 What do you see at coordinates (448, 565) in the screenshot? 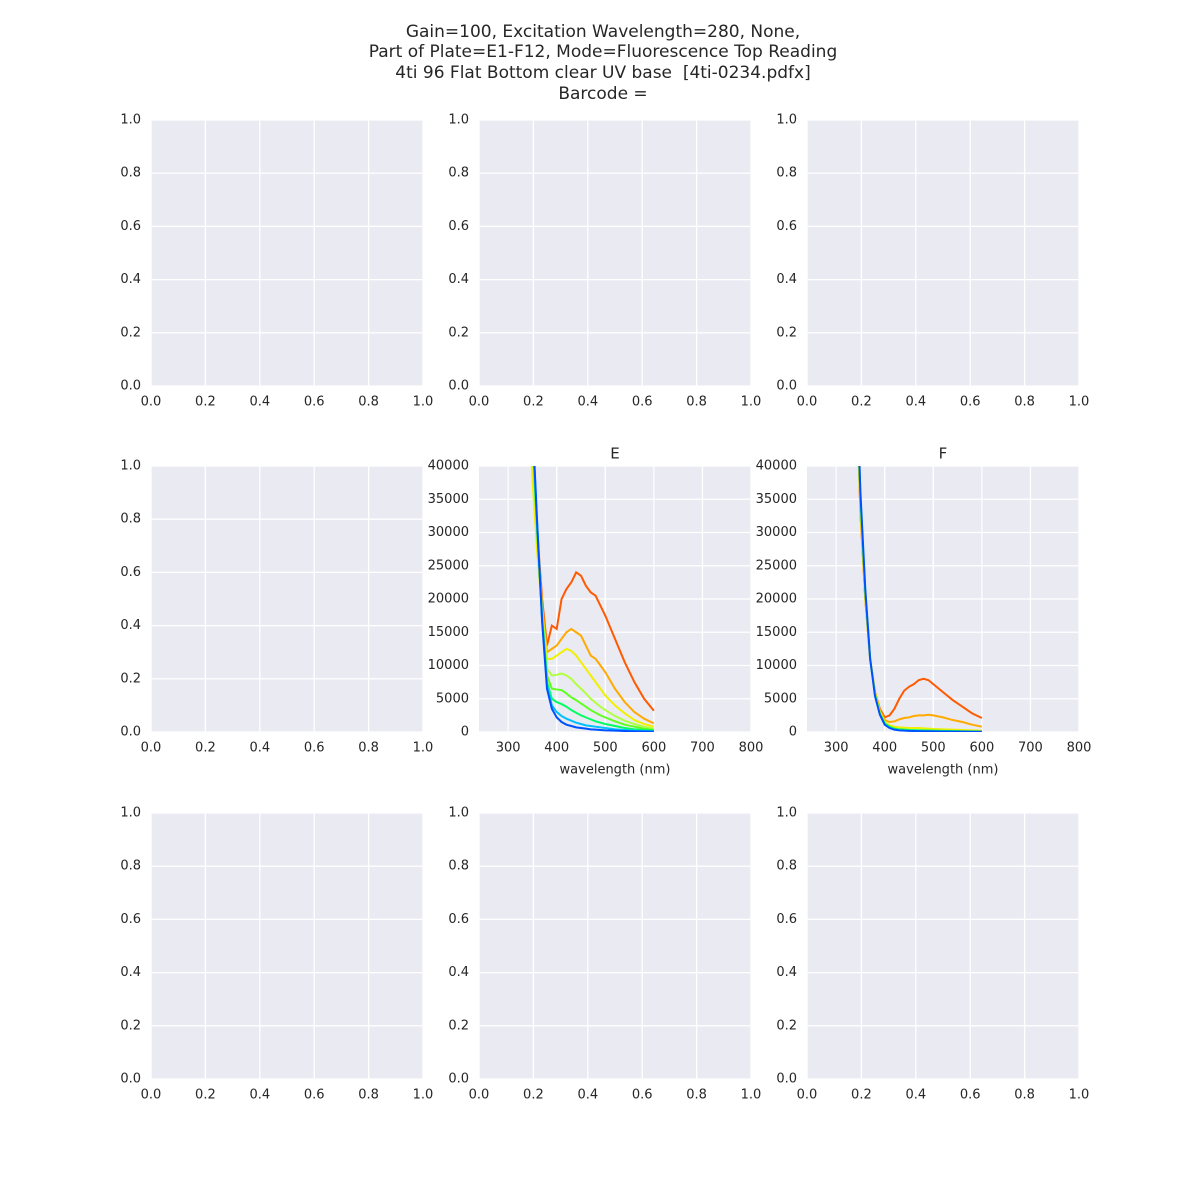
I see `y-tick-label: 25000` at bounding box center [448, 565].